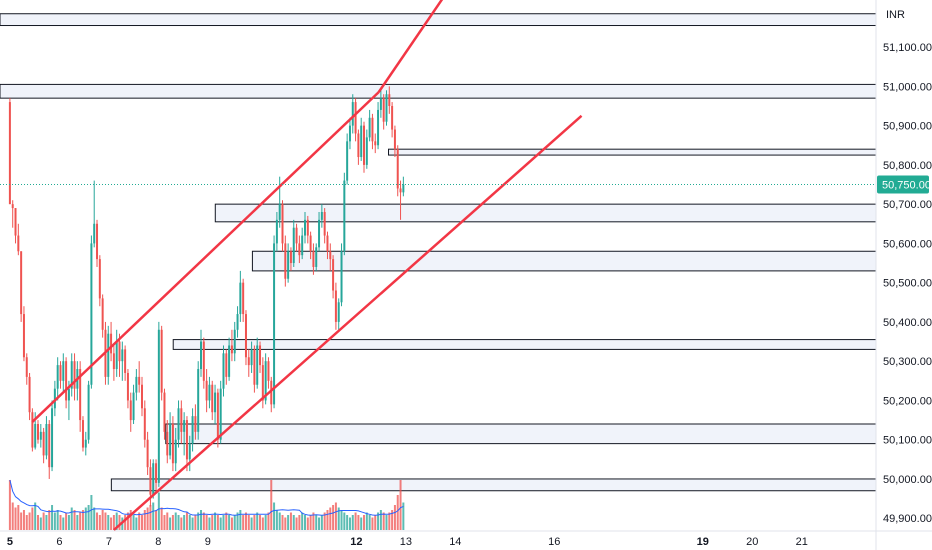 Image resolution: width=932 pixels, height=550 pixels. I want to click on y-tick-label: 51,100.00, so click(907, 48).